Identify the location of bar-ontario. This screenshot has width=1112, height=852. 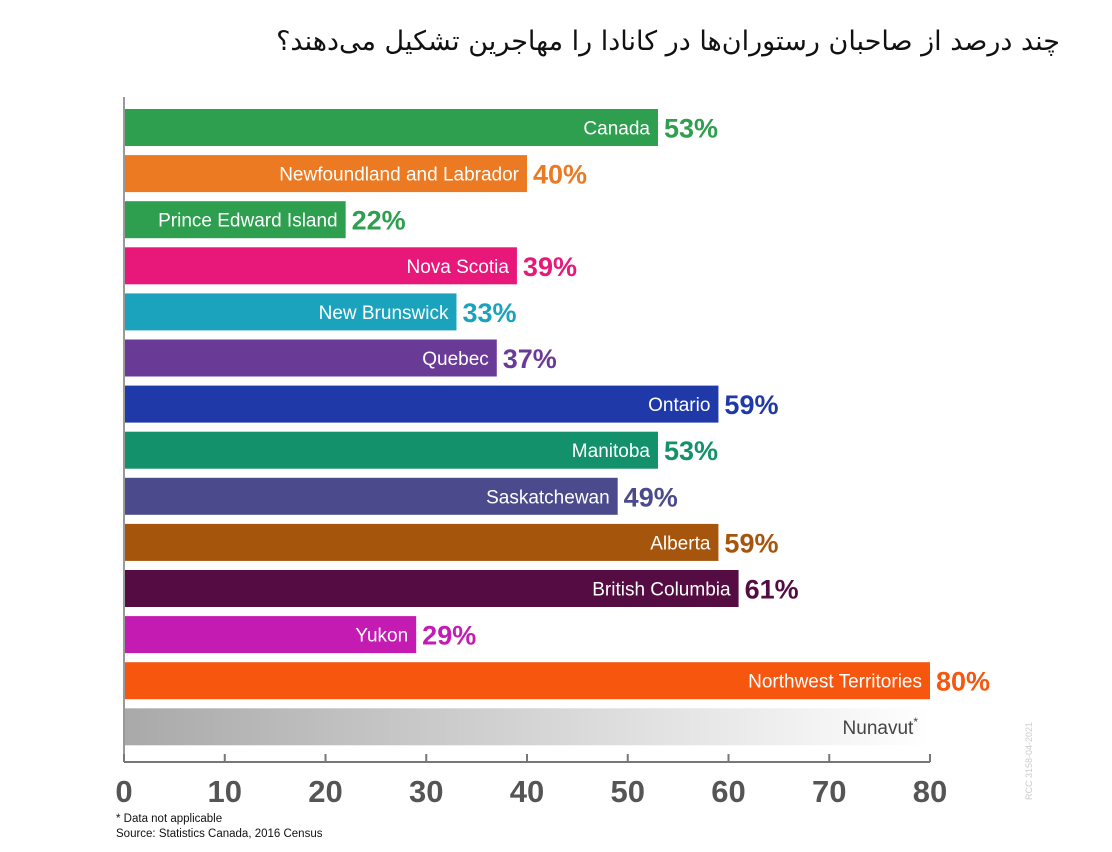
(421, 404).